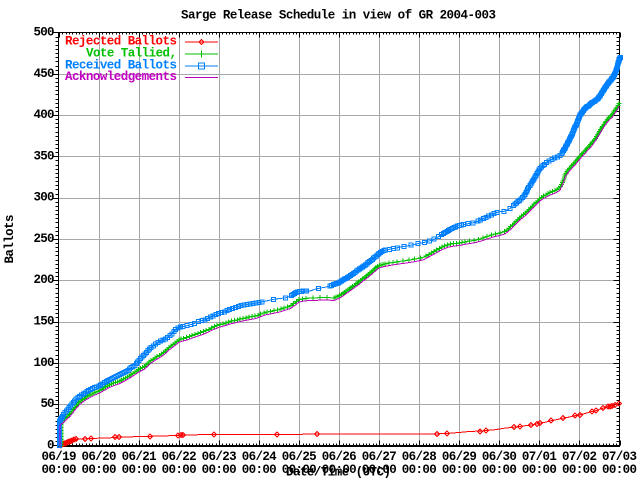 The width and height of the screenshot is (640, 485). What do you see at coordinates (339, 457) in the screenshot?
I see `svg-text: 06/26` at bounding box center [339, 457].